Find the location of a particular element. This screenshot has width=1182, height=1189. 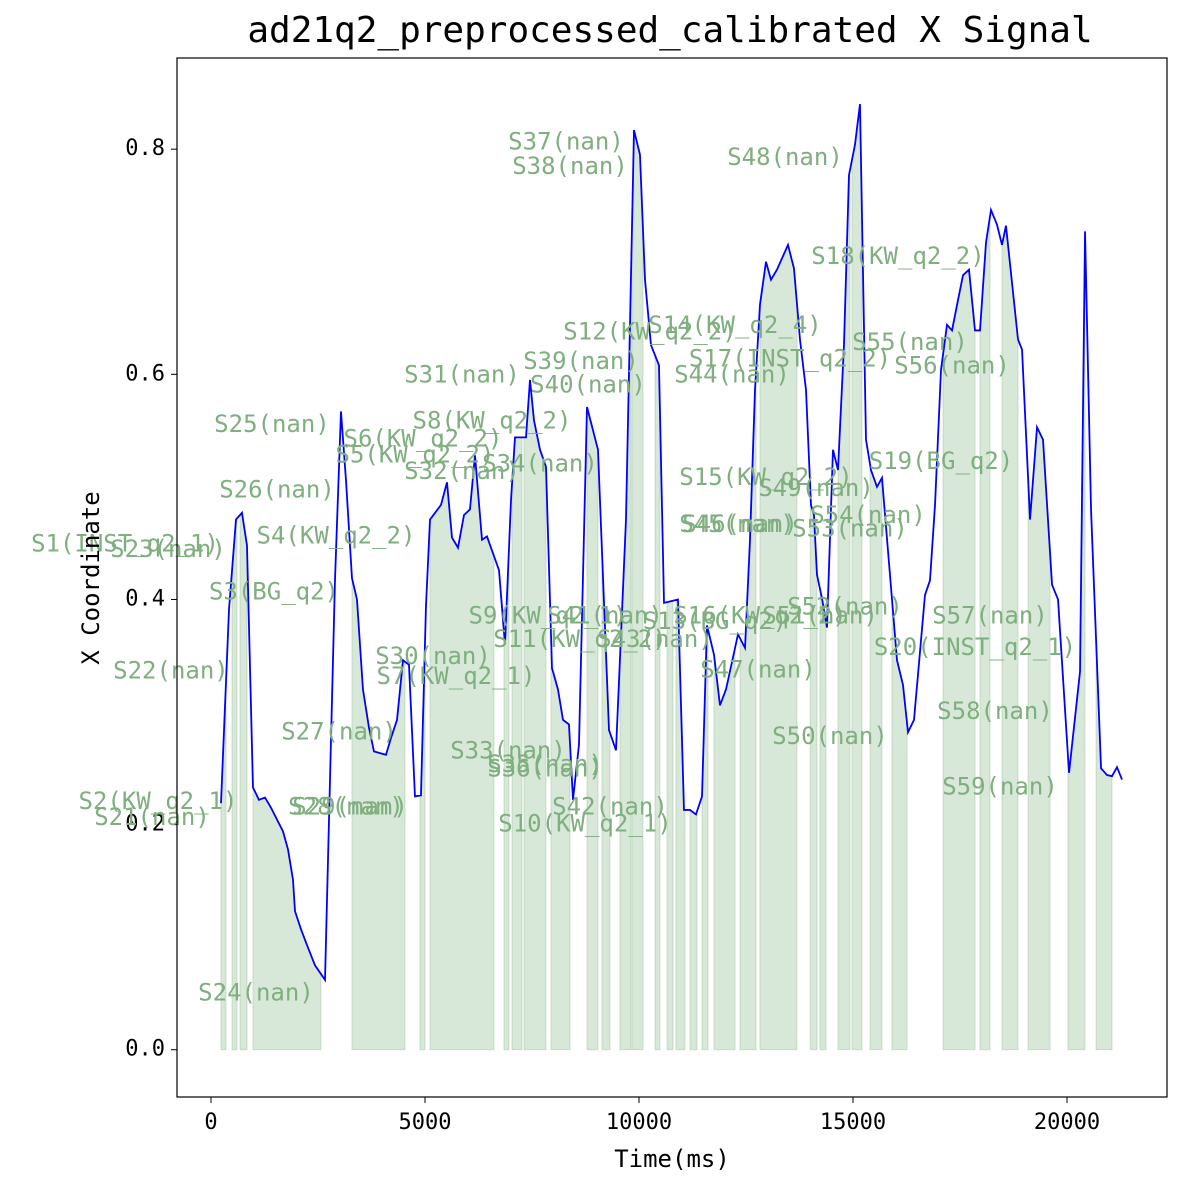

segment-label: S16(KW_q2_2) is located at coordinates (759, 615).